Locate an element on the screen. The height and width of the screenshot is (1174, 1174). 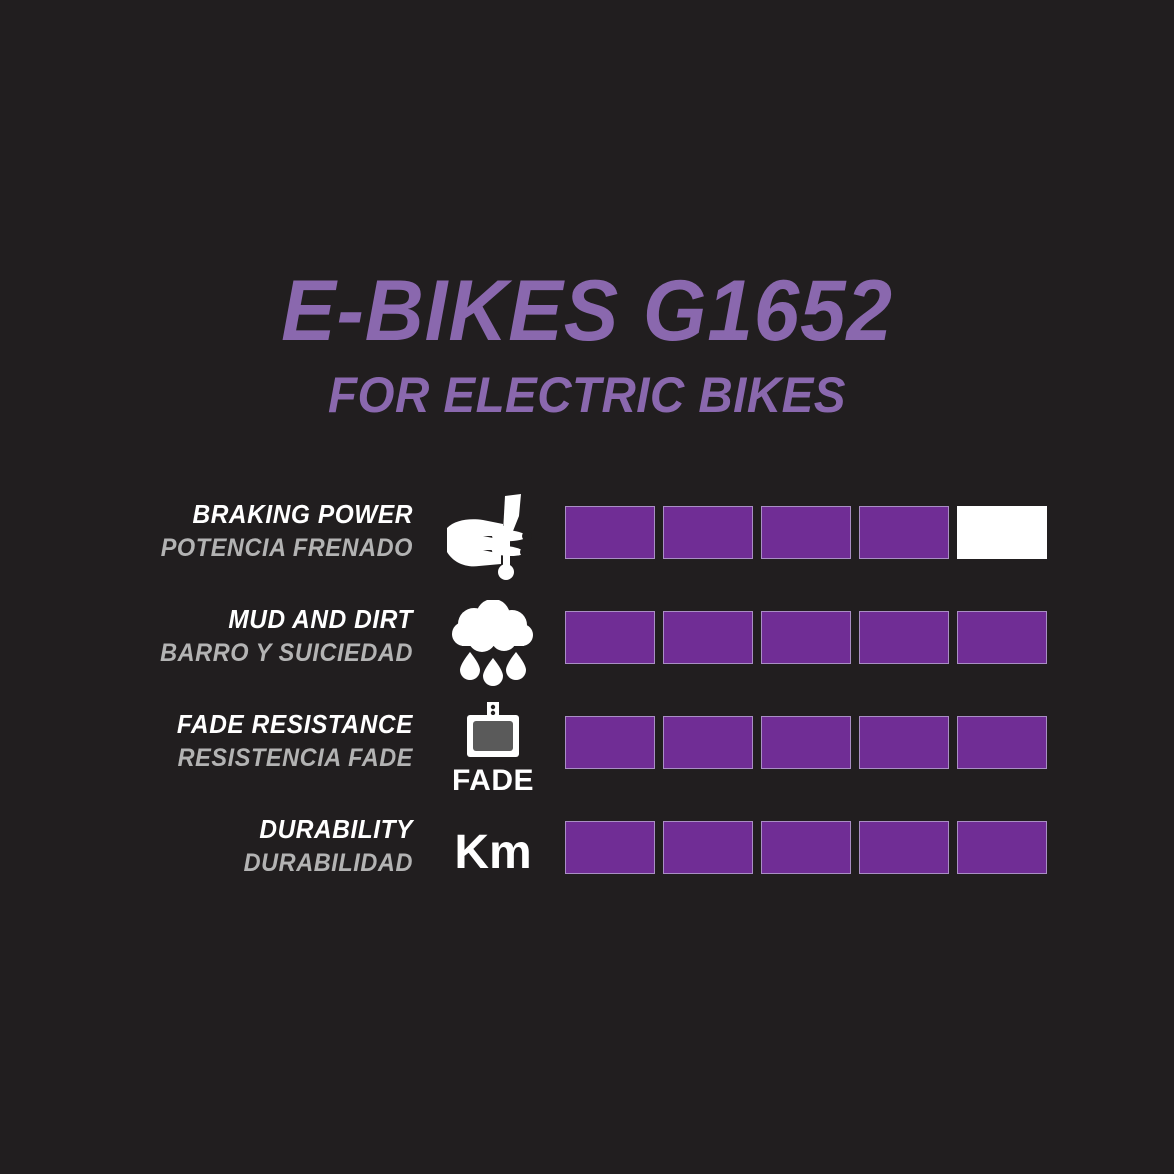
km-text-icon-cell: Km is located at coordinates (493, 853).